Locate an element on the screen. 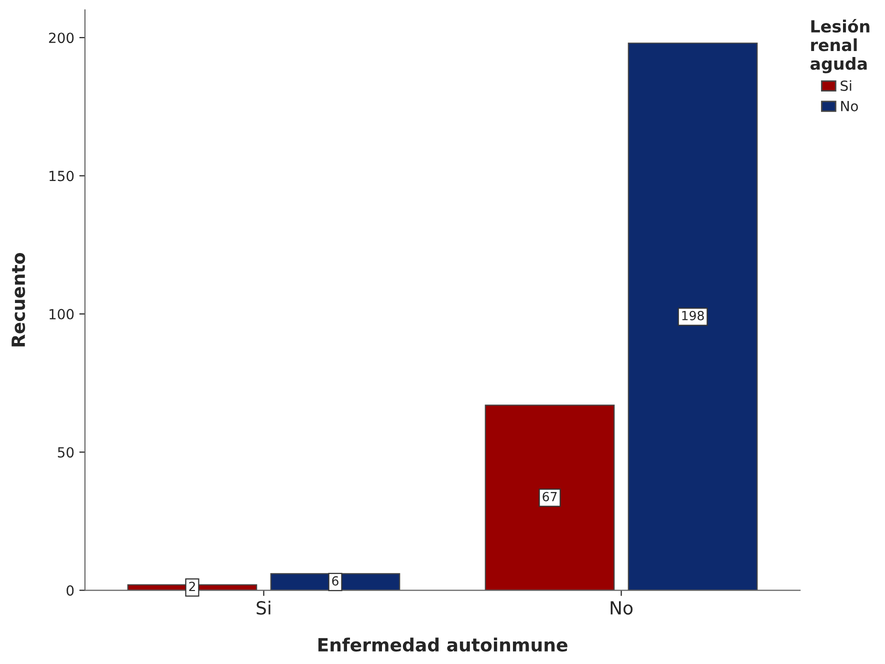 The width and height of the screenshot is (885, 664). data-label: 67 is located at coordinates (549, 497).